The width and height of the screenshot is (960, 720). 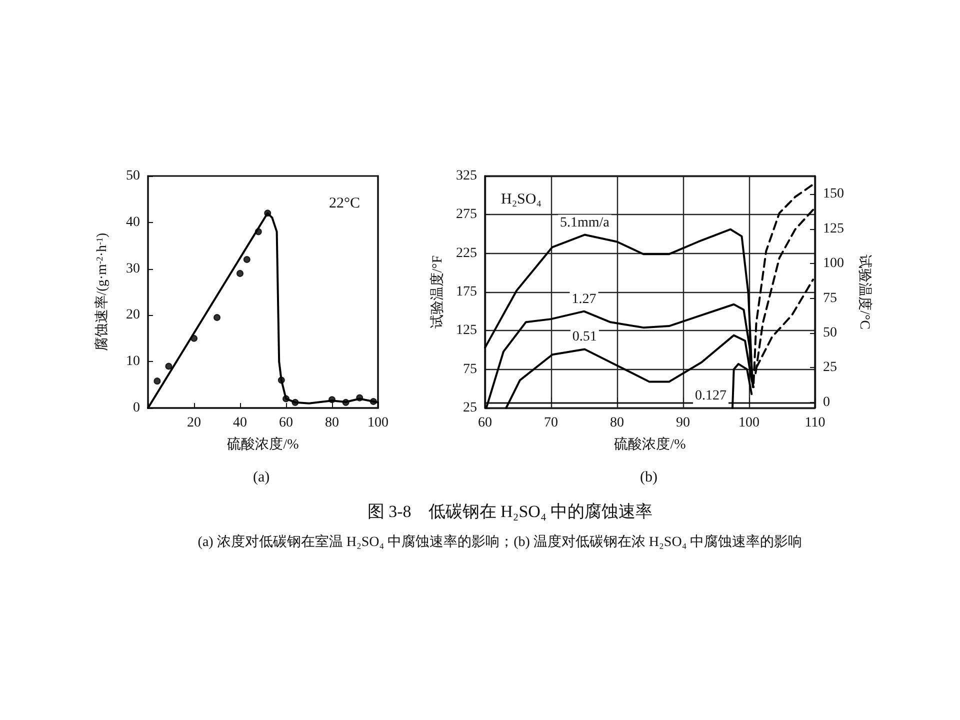 I want to click on x-tick-label: 20, so click(x=194, y=423).